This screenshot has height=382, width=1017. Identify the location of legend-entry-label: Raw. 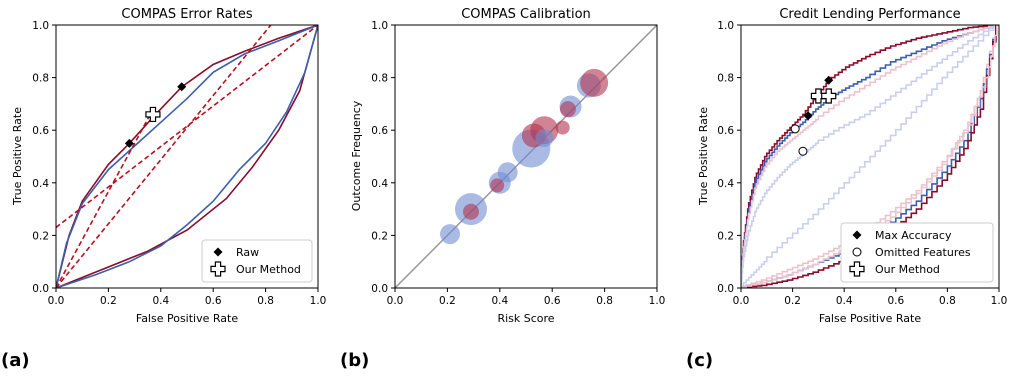
(247, 252).